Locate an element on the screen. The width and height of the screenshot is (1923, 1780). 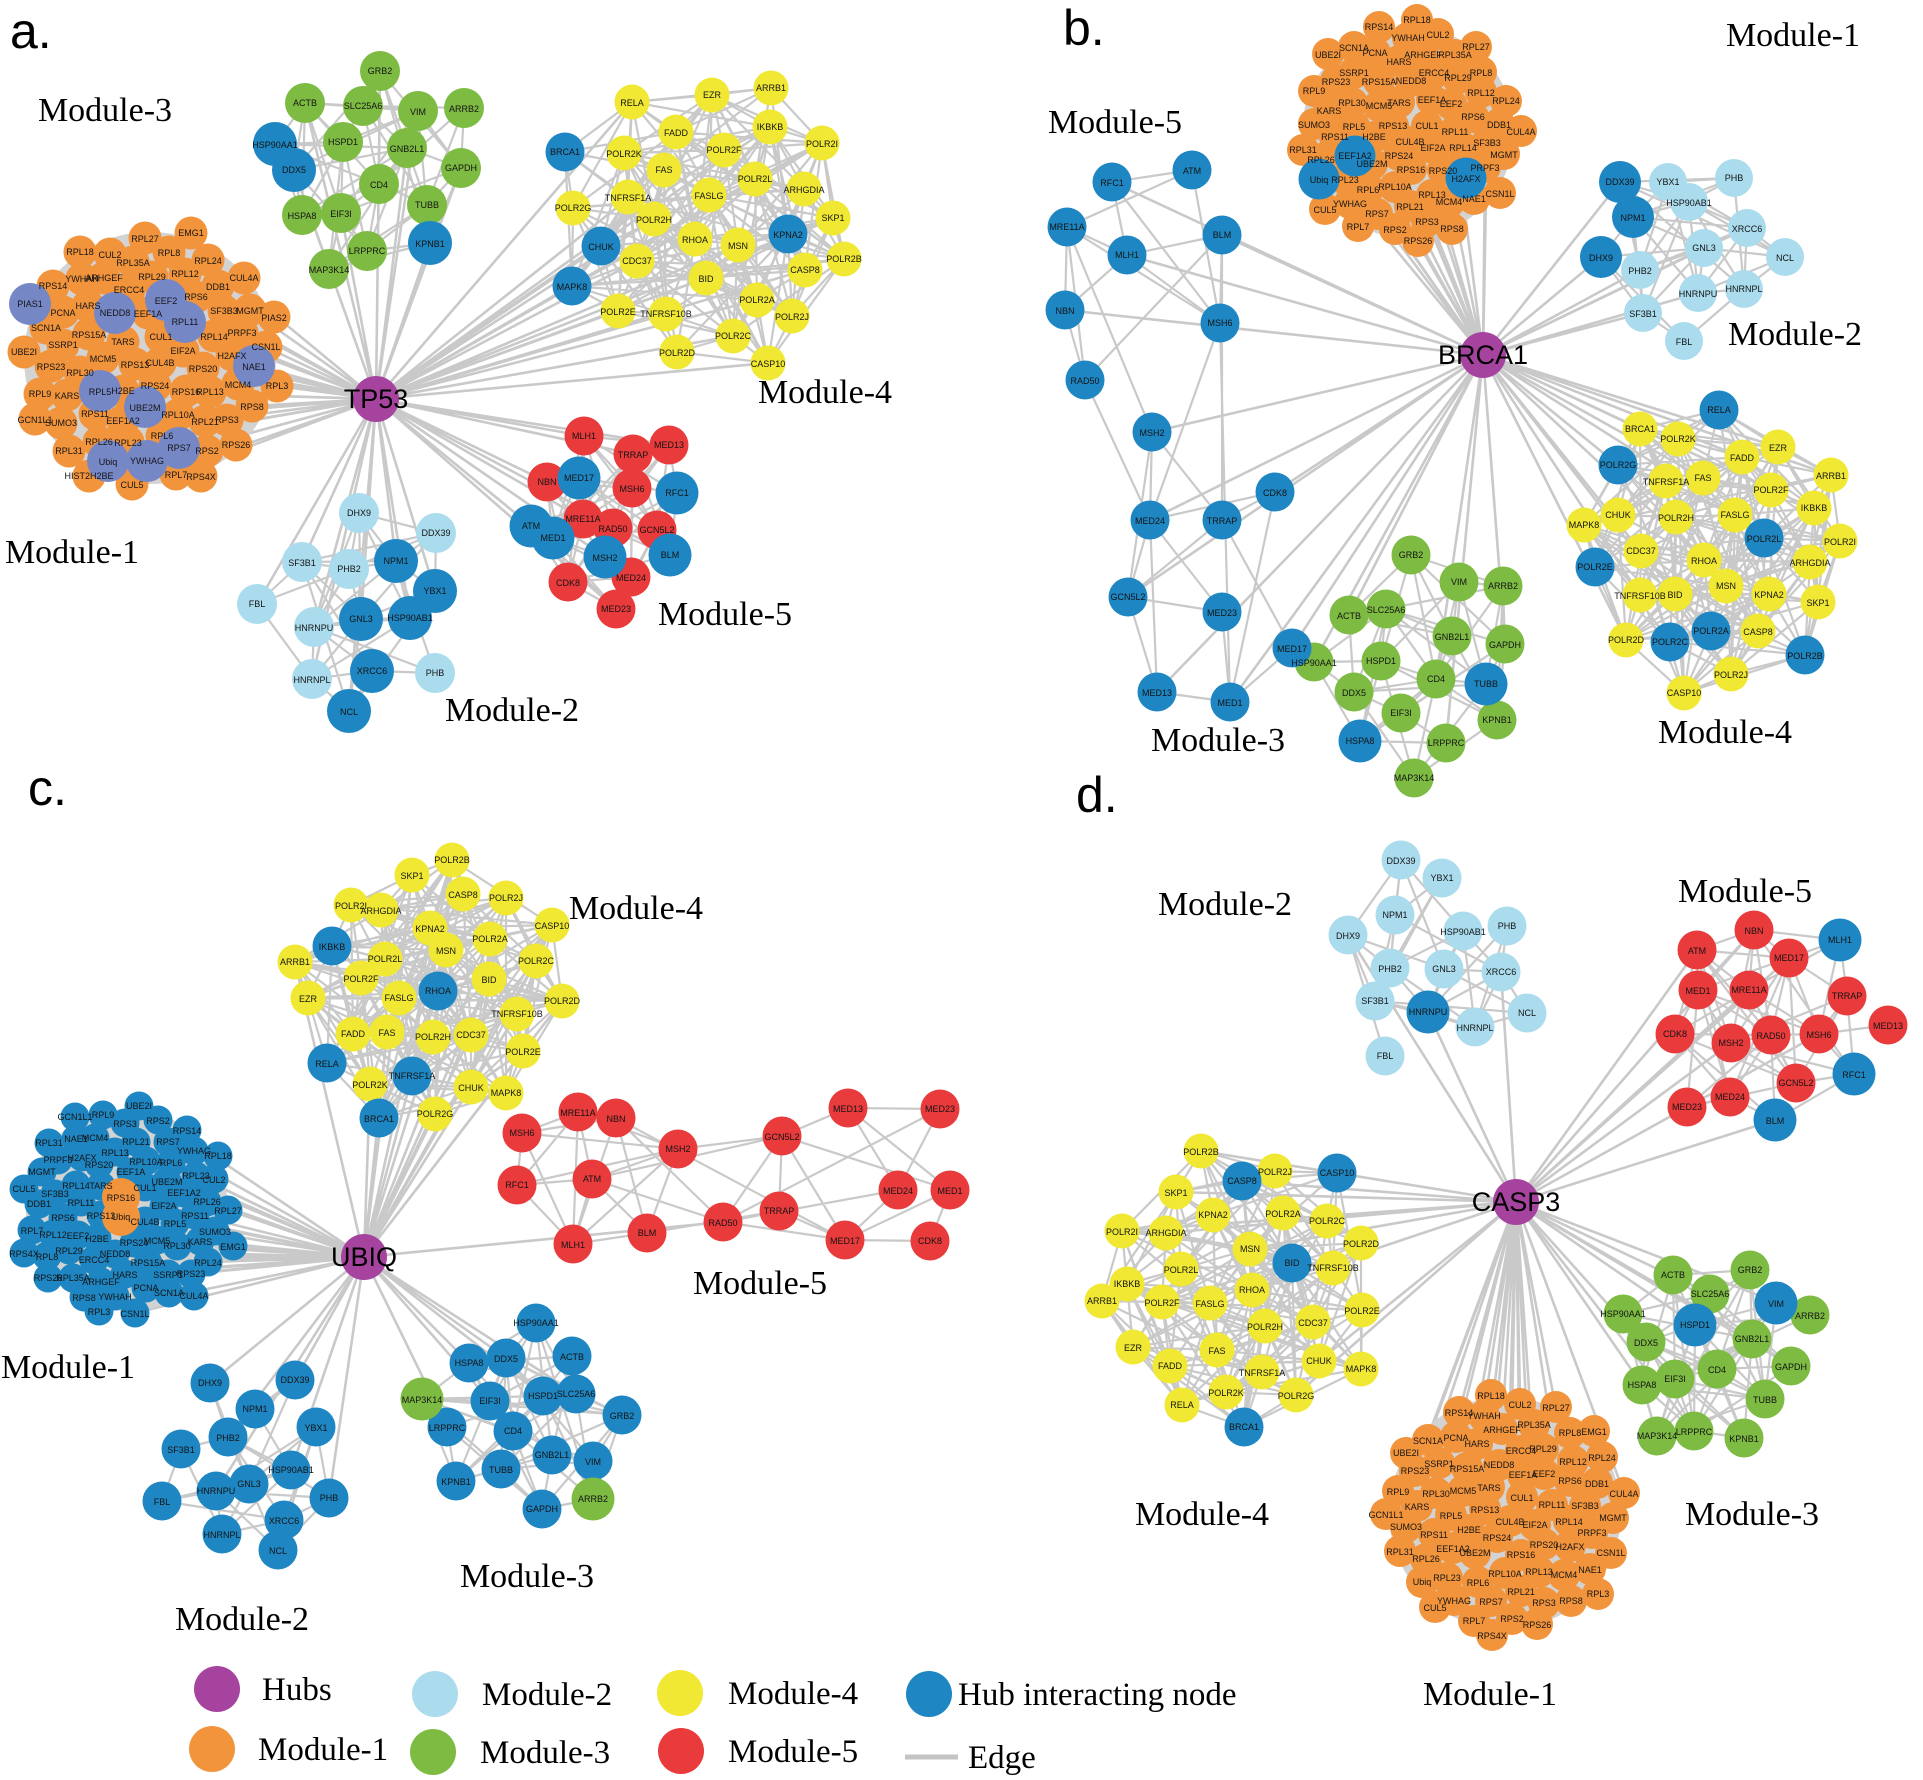
svg-text: Module-1 is located at coordinates (72, 552).